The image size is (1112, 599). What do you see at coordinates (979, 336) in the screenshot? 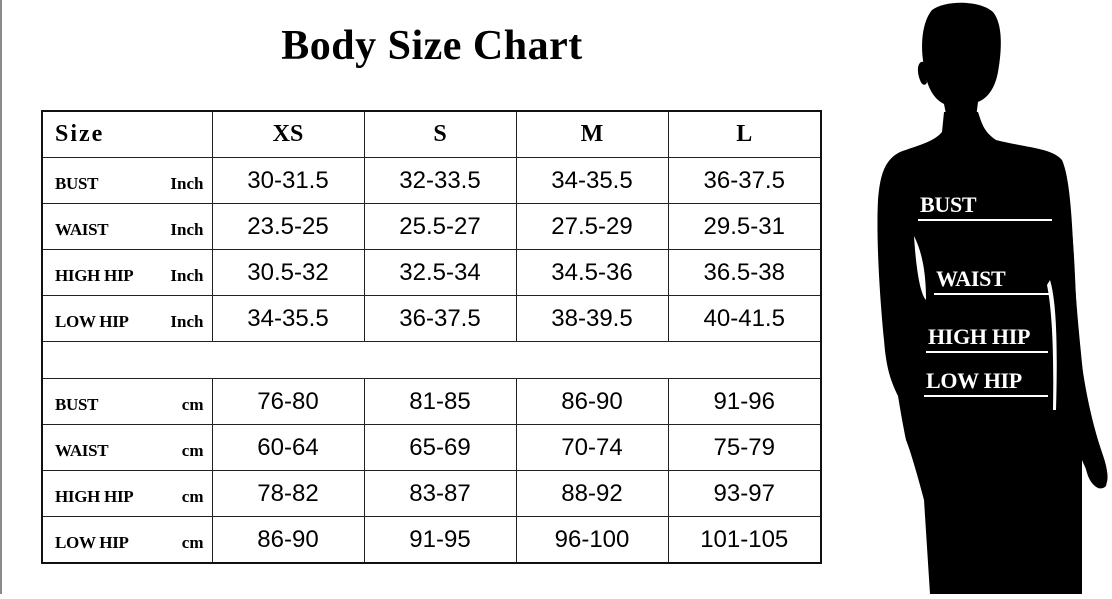
I see `figure-label-high-hip: HIGH HIP` at bounding box center [979, 336].